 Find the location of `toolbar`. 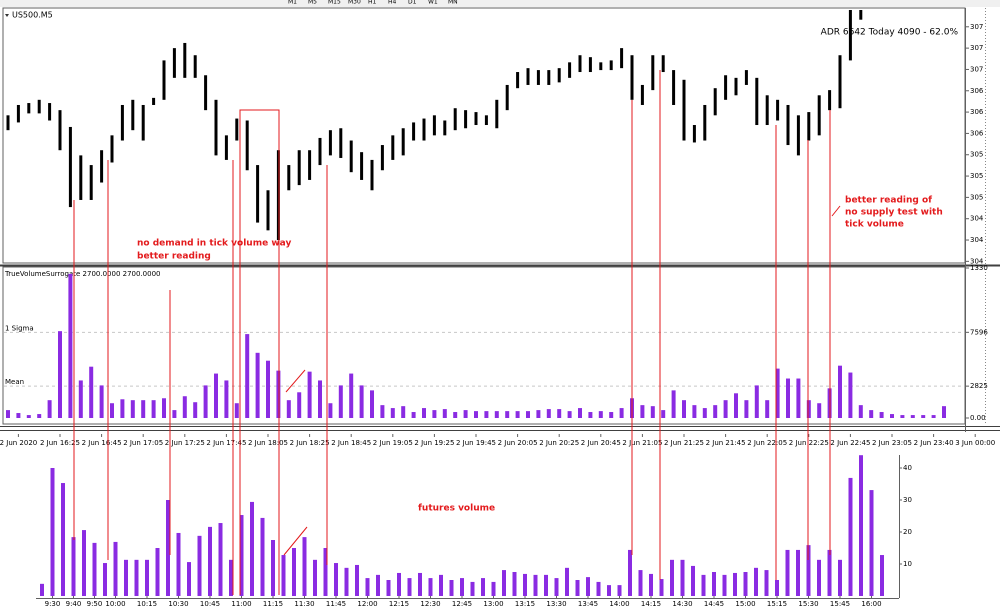

toolbar is located at coordinates (500, 3).